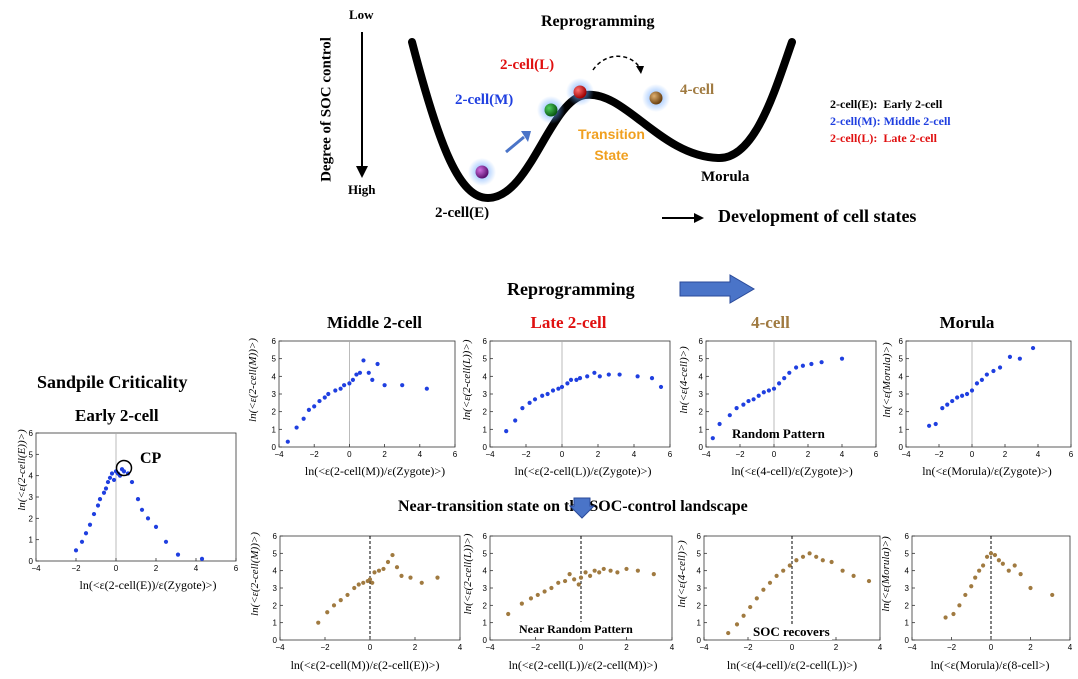  What do you see at coordinates (578, 398) in the screenshot?
I see `plot-late: 0 1 2 3 4 5 6 −4 −2 0 2 4 6` at bounding box center [578, 398].